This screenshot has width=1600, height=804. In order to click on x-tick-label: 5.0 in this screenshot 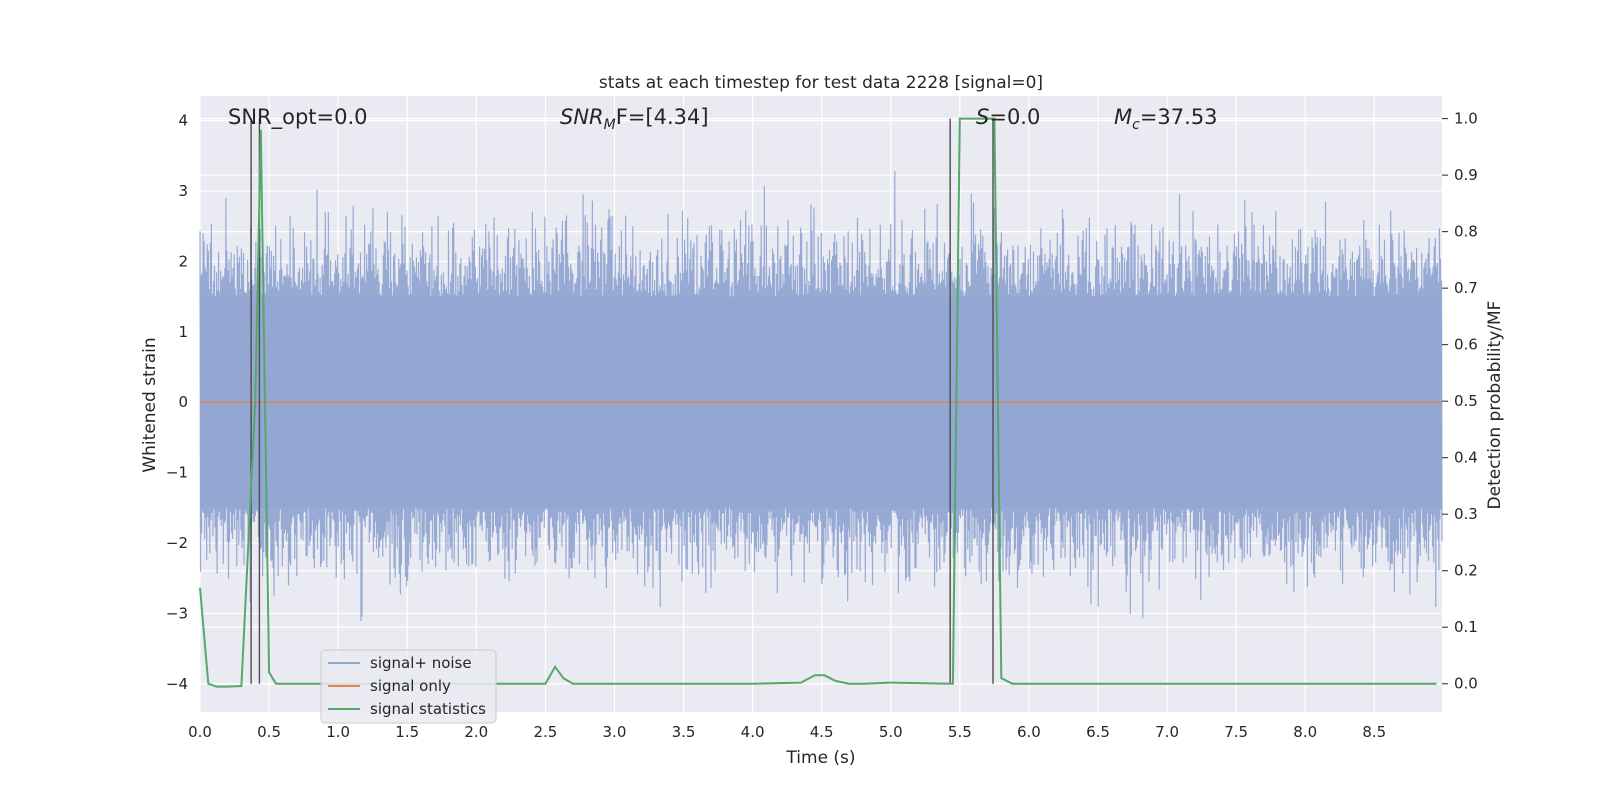, I will do `click(891, 732)`.